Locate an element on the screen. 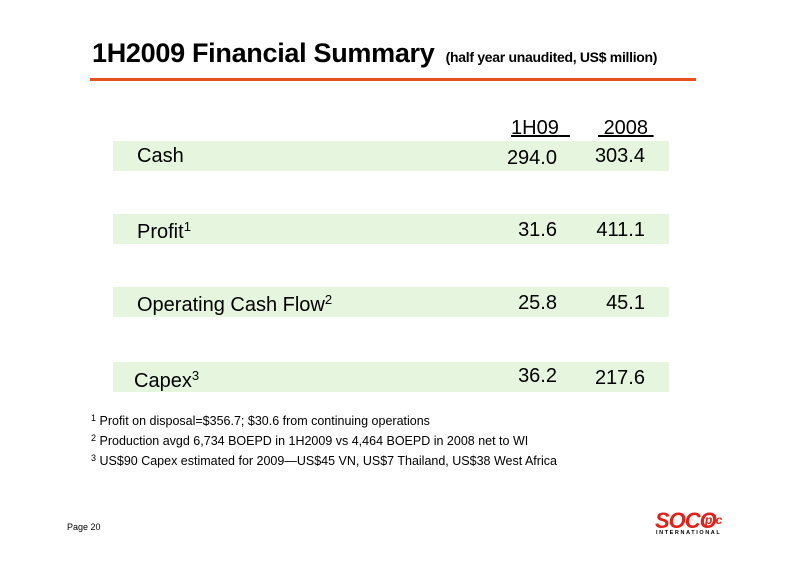  column-header-1h09: 1H09 is located at coordinates (535, 128).